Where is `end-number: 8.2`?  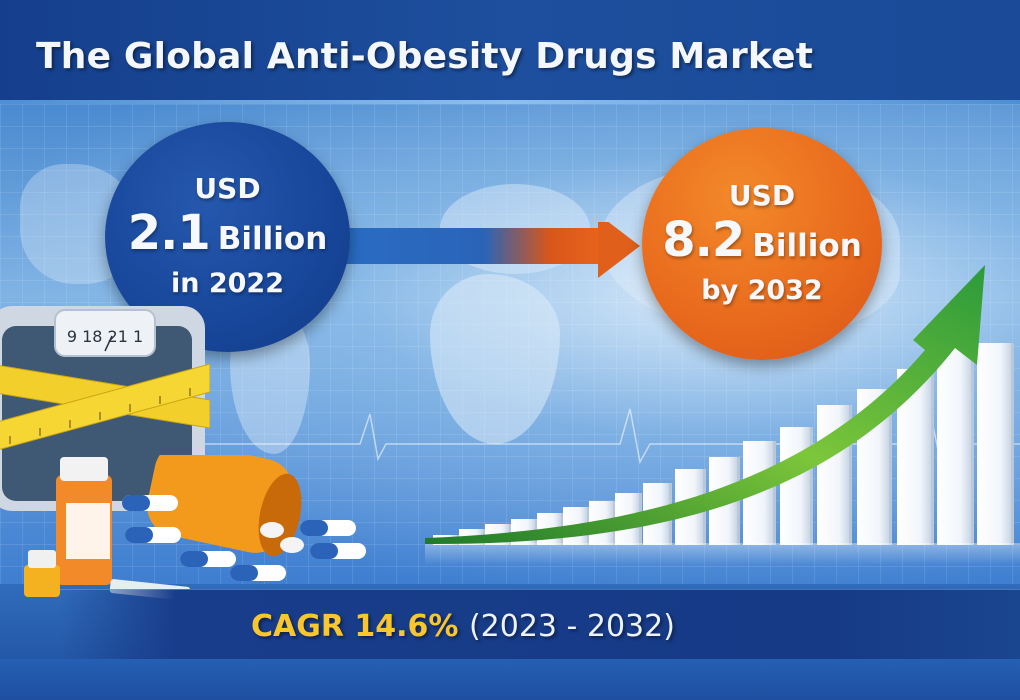 end-number: 8.2 is located at coordinates (703, 240).